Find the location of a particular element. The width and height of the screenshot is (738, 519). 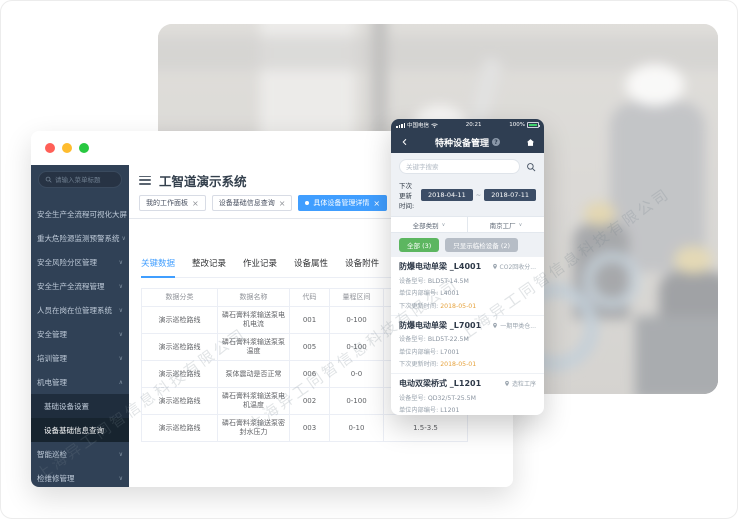

sidebar-item-personnel: 人员在岗在位管理系统 ∨ is located at coordinates (80, 310).